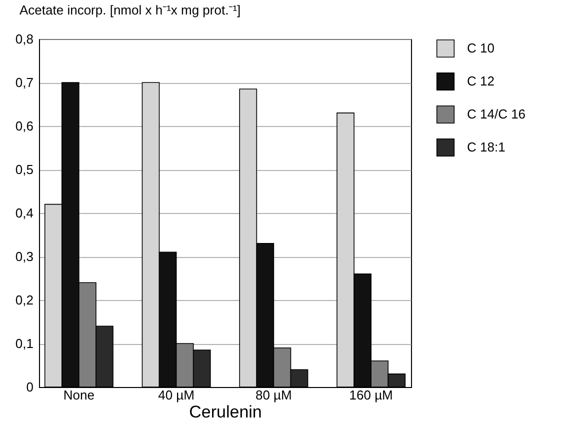  Describe the element at coordinates (371, 395) in the screenshot. I see `x-tick-label: 160 µM` at that location.